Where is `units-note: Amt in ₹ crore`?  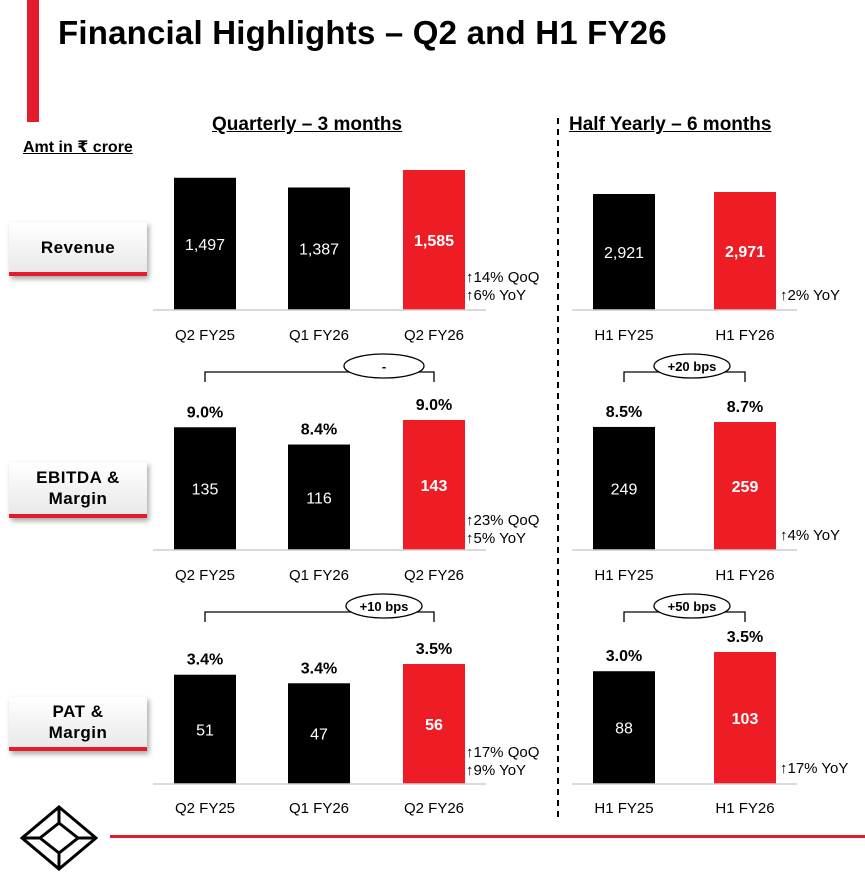
units-note: Amt in ₹ crore is located at coordinates (78, 147).